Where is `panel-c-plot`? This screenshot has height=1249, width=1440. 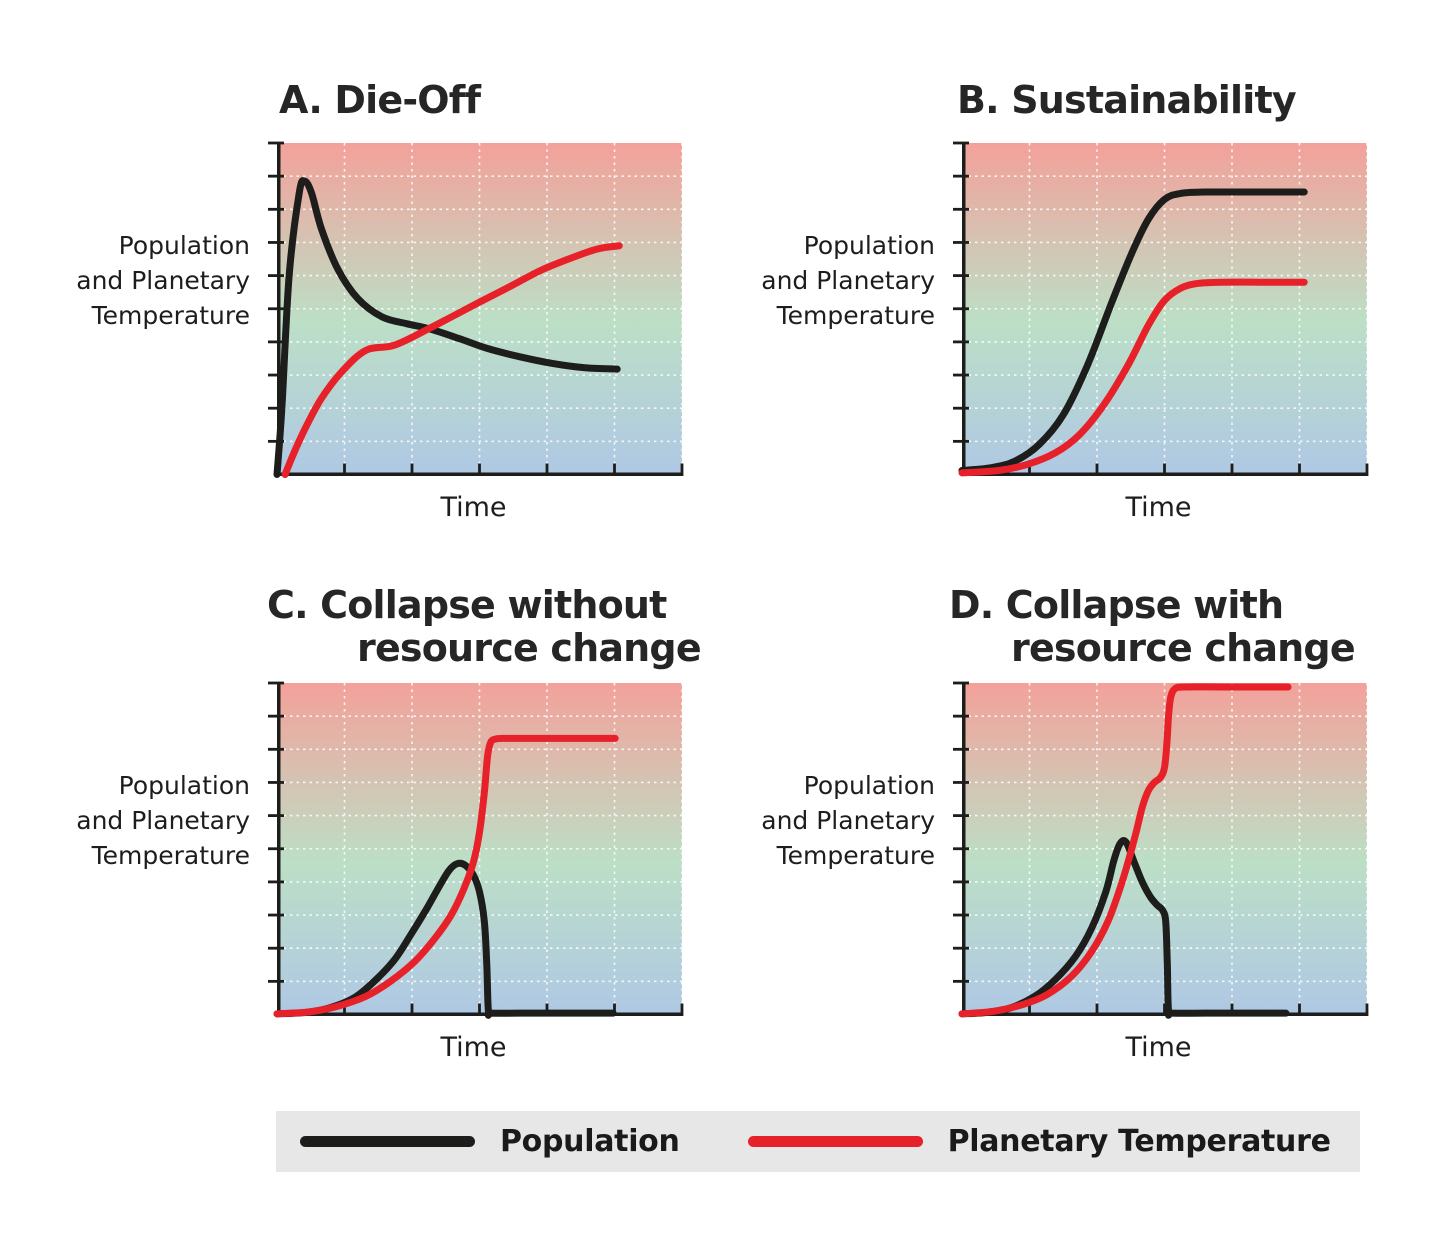 panel-c-plot is located at coordinates (476, 850).